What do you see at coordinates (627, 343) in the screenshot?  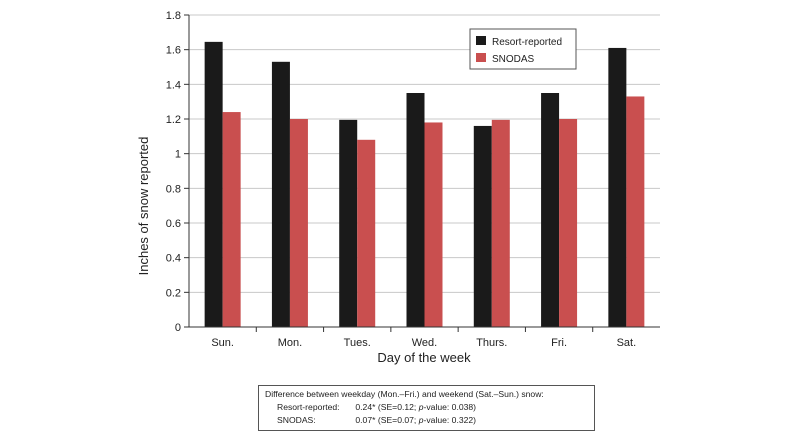 I see `x-tick-label: Sat.` at bounding box center [627, 343].